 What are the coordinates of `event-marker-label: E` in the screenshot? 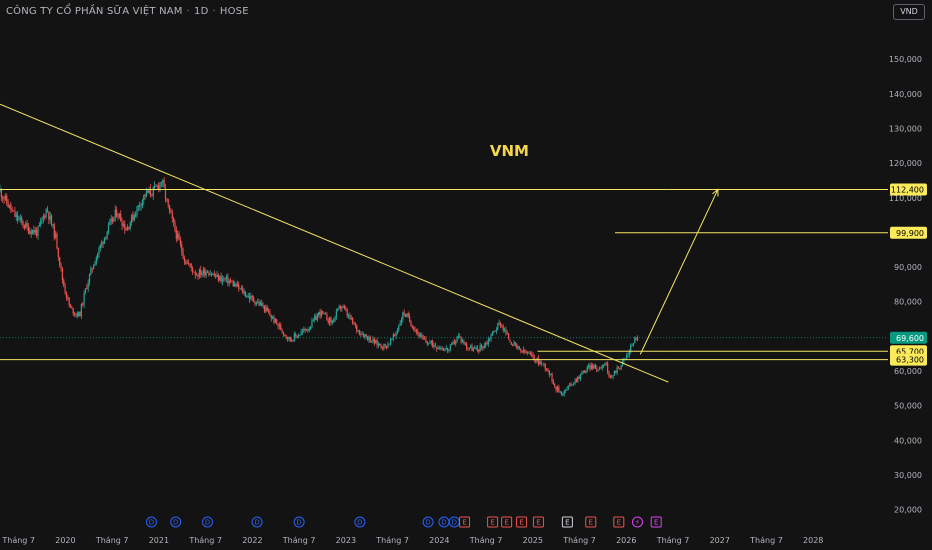 It's located at (492, 523).